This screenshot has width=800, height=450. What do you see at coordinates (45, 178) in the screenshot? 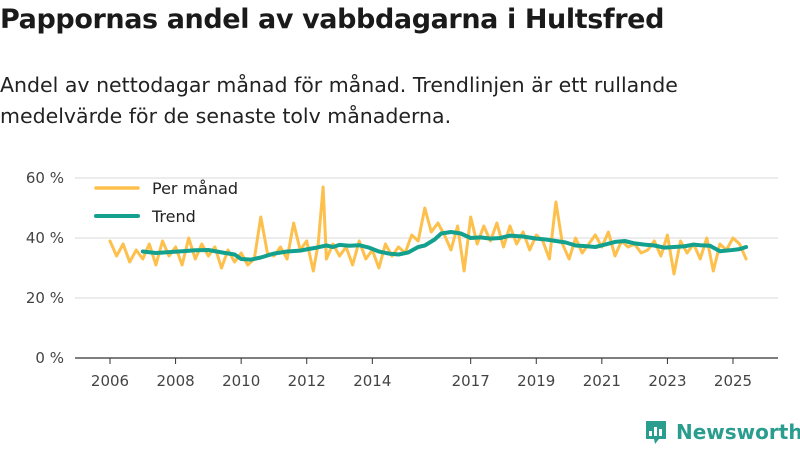
I see `y-tick-label: 60 %` at bounding box center [45, 178].